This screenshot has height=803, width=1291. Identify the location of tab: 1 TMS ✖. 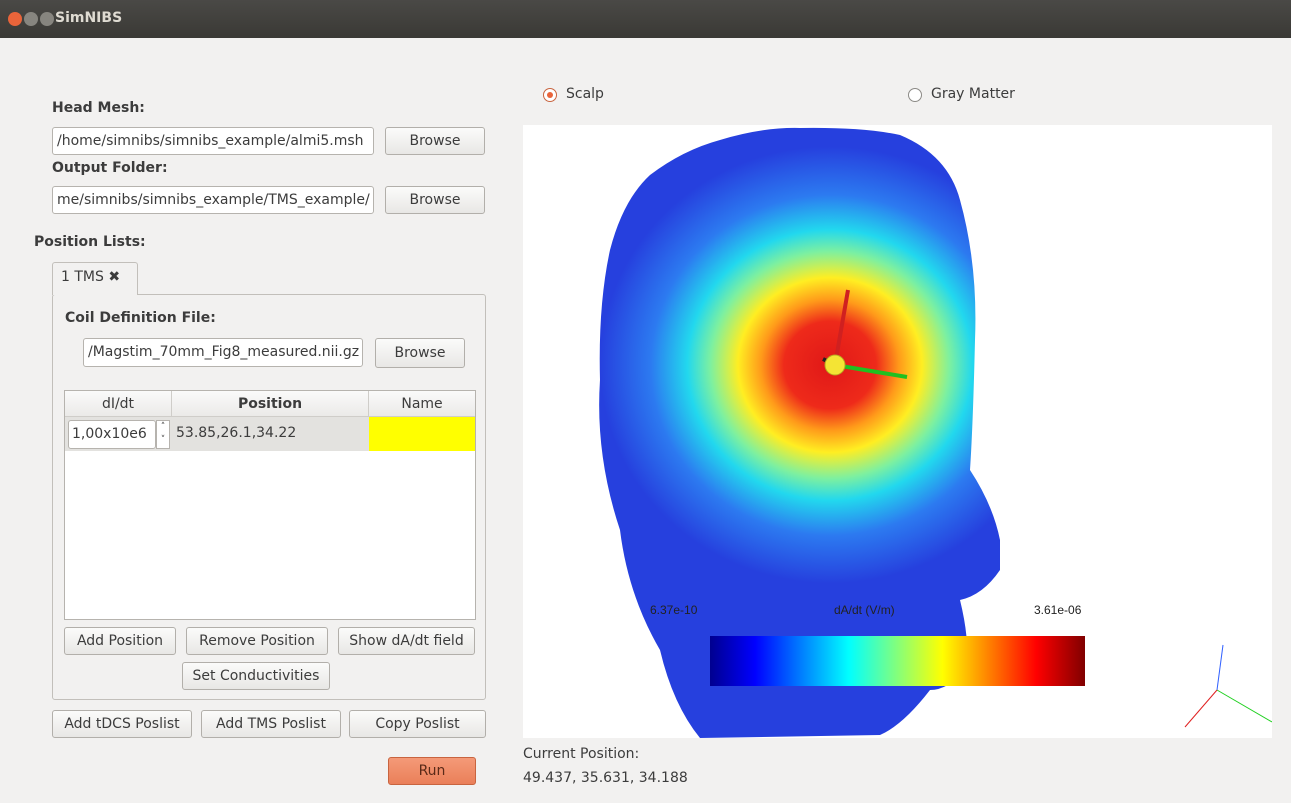
(95, 278).